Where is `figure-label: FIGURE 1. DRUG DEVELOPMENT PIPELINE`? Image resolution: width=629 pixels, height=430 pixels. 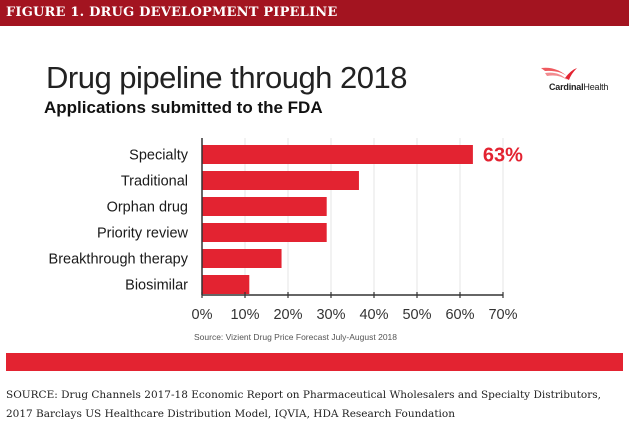 figure-label: FIGURE 1. DRUG DEVELOPMENT PIPELINE is located at coordinates (172, 12).